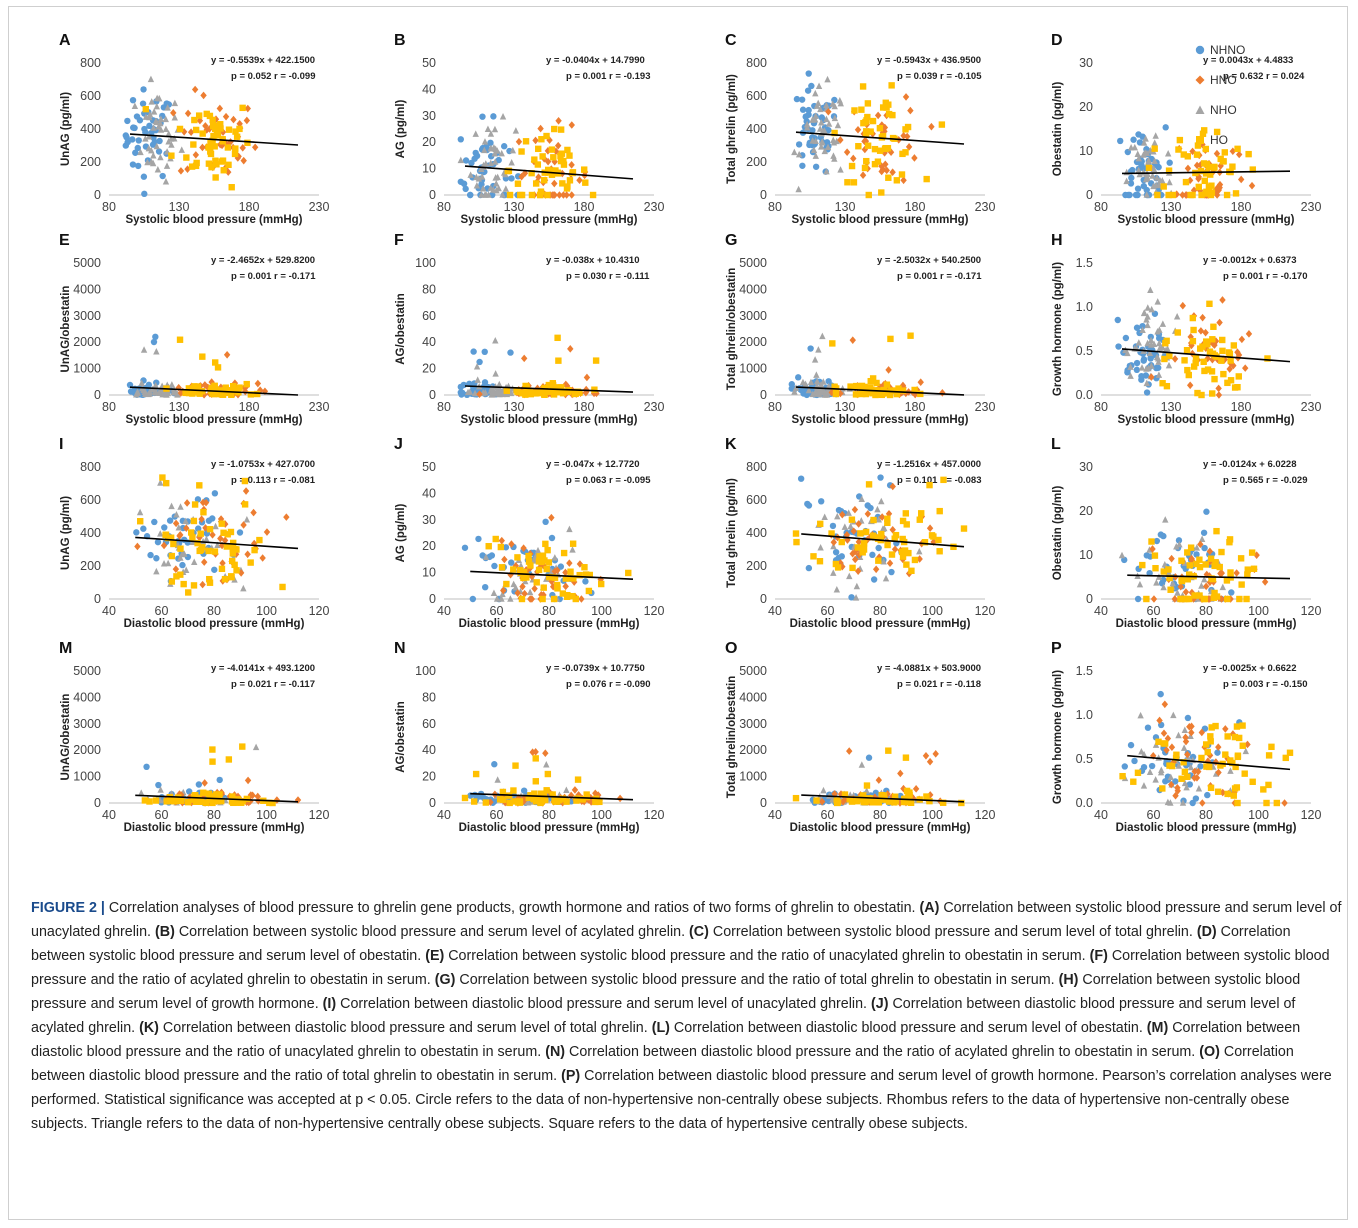 This screenshot has width=1358, height=1228. I want to click on y-tick-label: 10, so click(1086, 555).